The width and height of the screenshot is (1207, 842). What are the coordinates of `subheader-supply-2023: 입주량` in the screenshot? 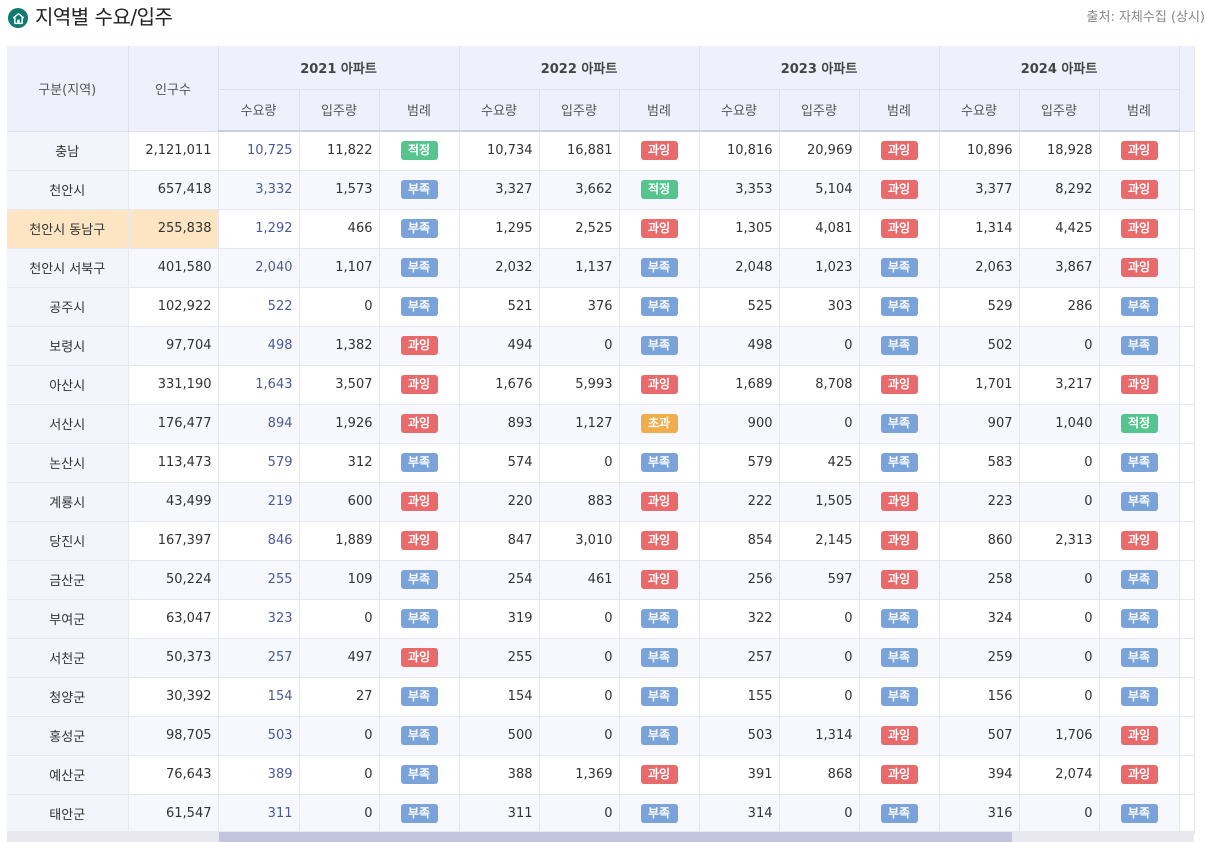 It's located at (819, 110).